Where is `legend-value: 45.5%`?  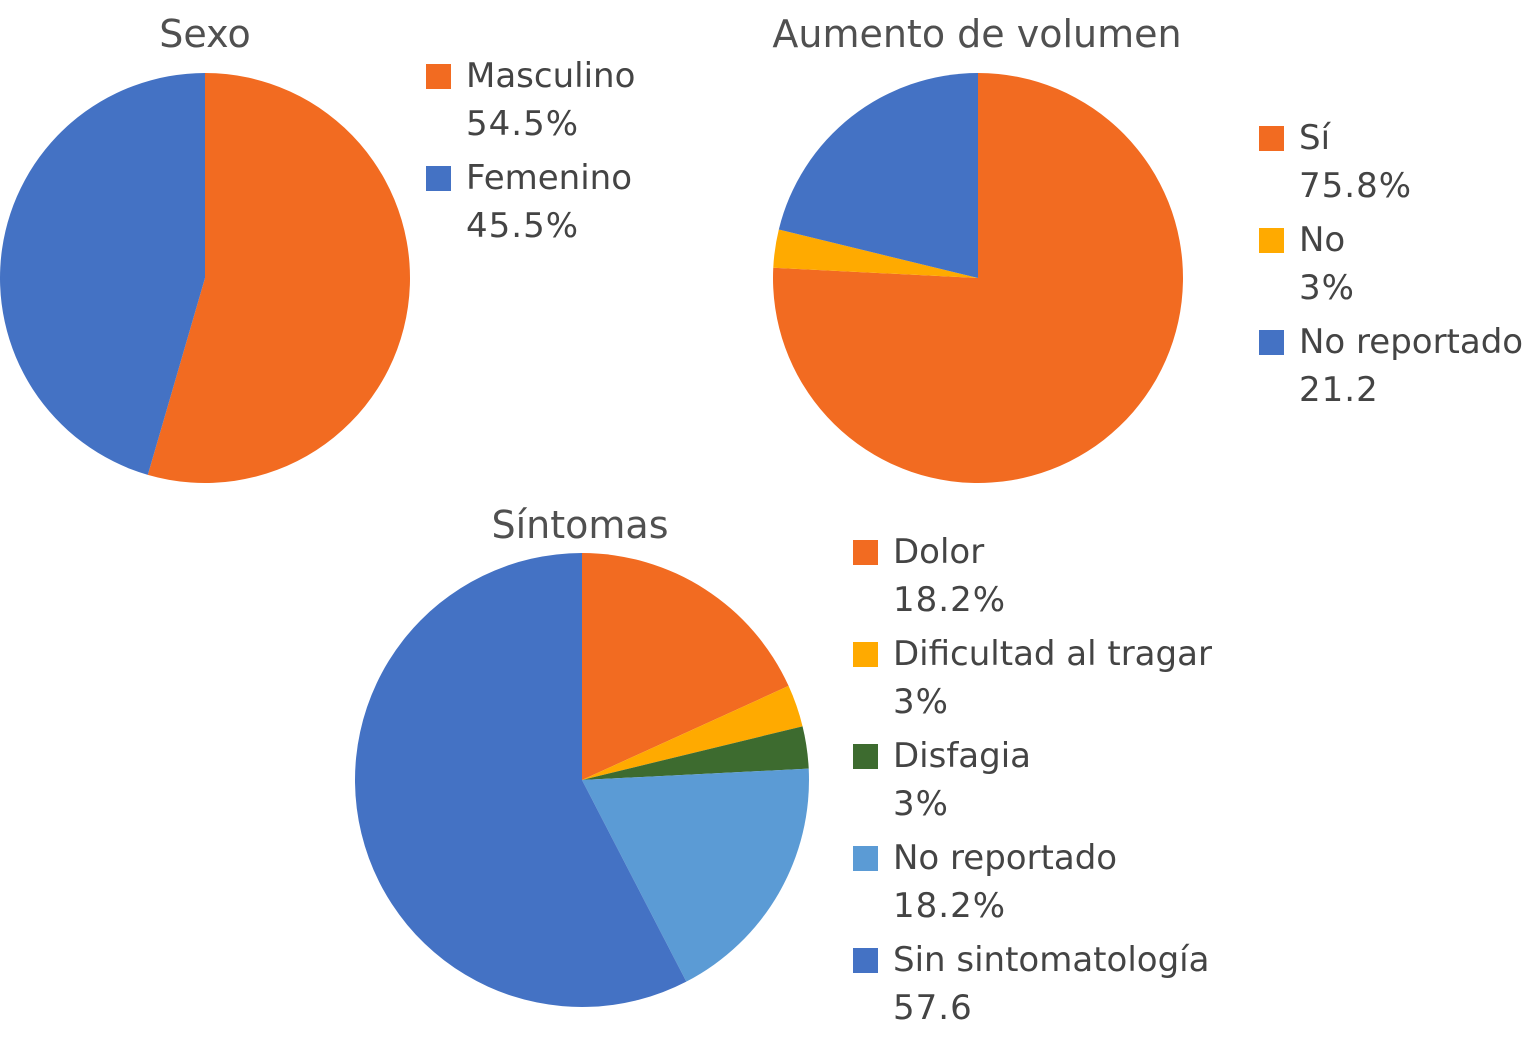 legend-value: 45.5% is located at coordinates (523, 226).